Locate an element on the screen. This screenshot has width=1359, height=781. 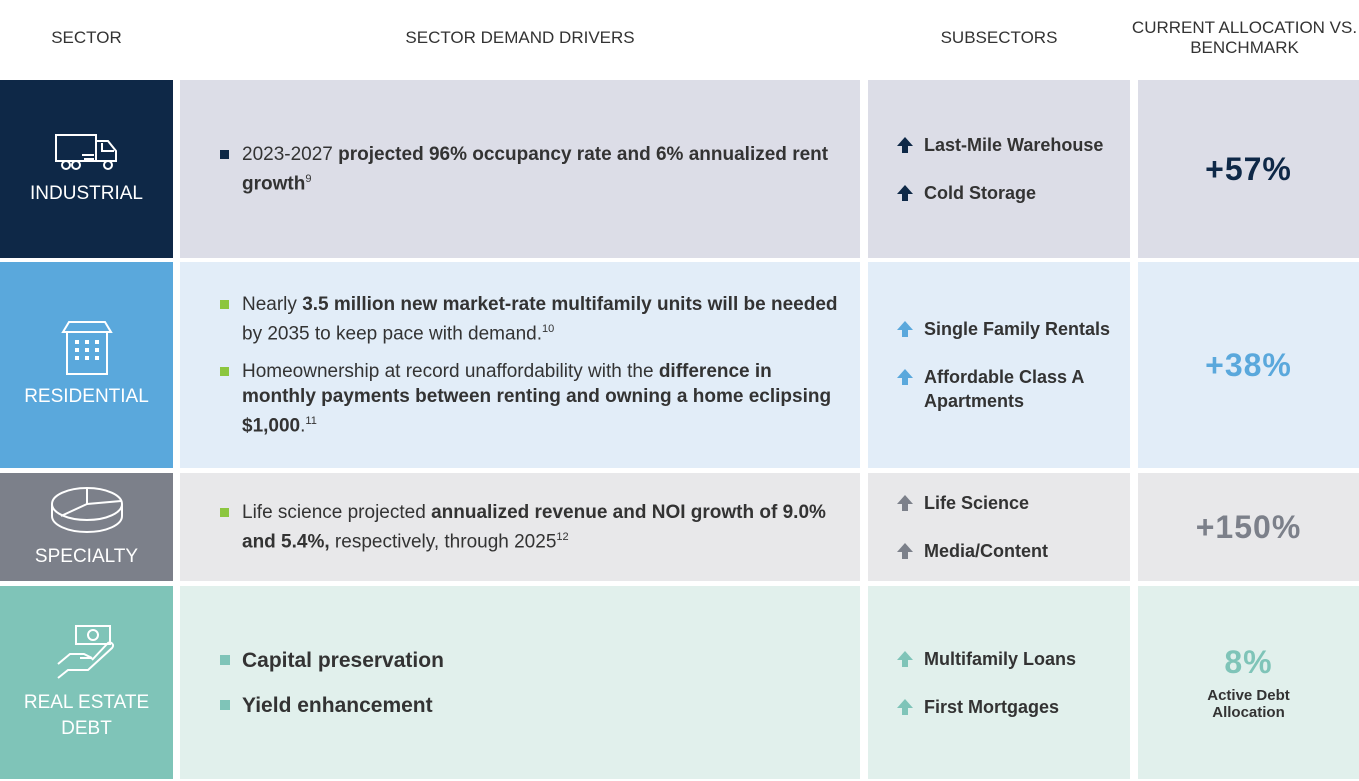
subsector: Multifamily Loans is located at coordinates (1013, 659).